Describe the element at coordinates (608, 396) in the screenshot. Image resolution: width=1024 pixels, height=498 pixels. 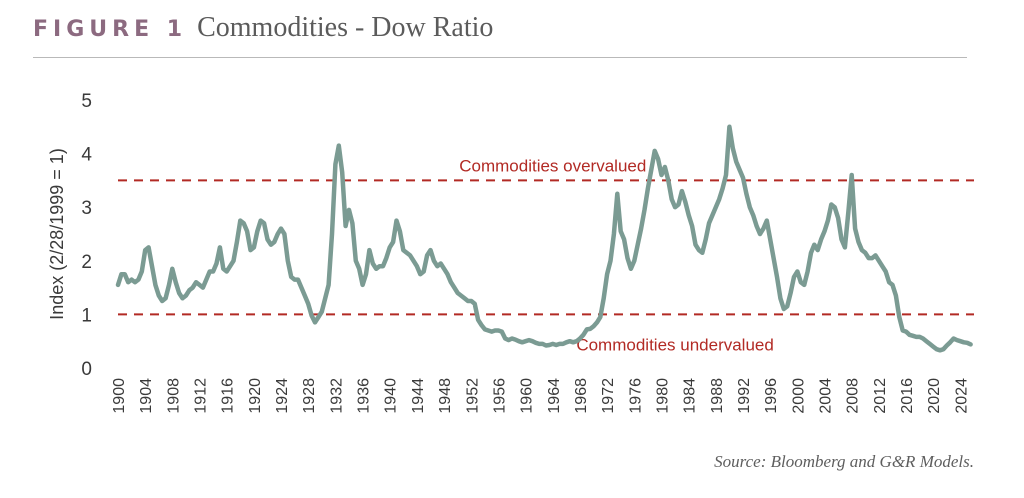
I see `x-tick-label: 1972` at that location.